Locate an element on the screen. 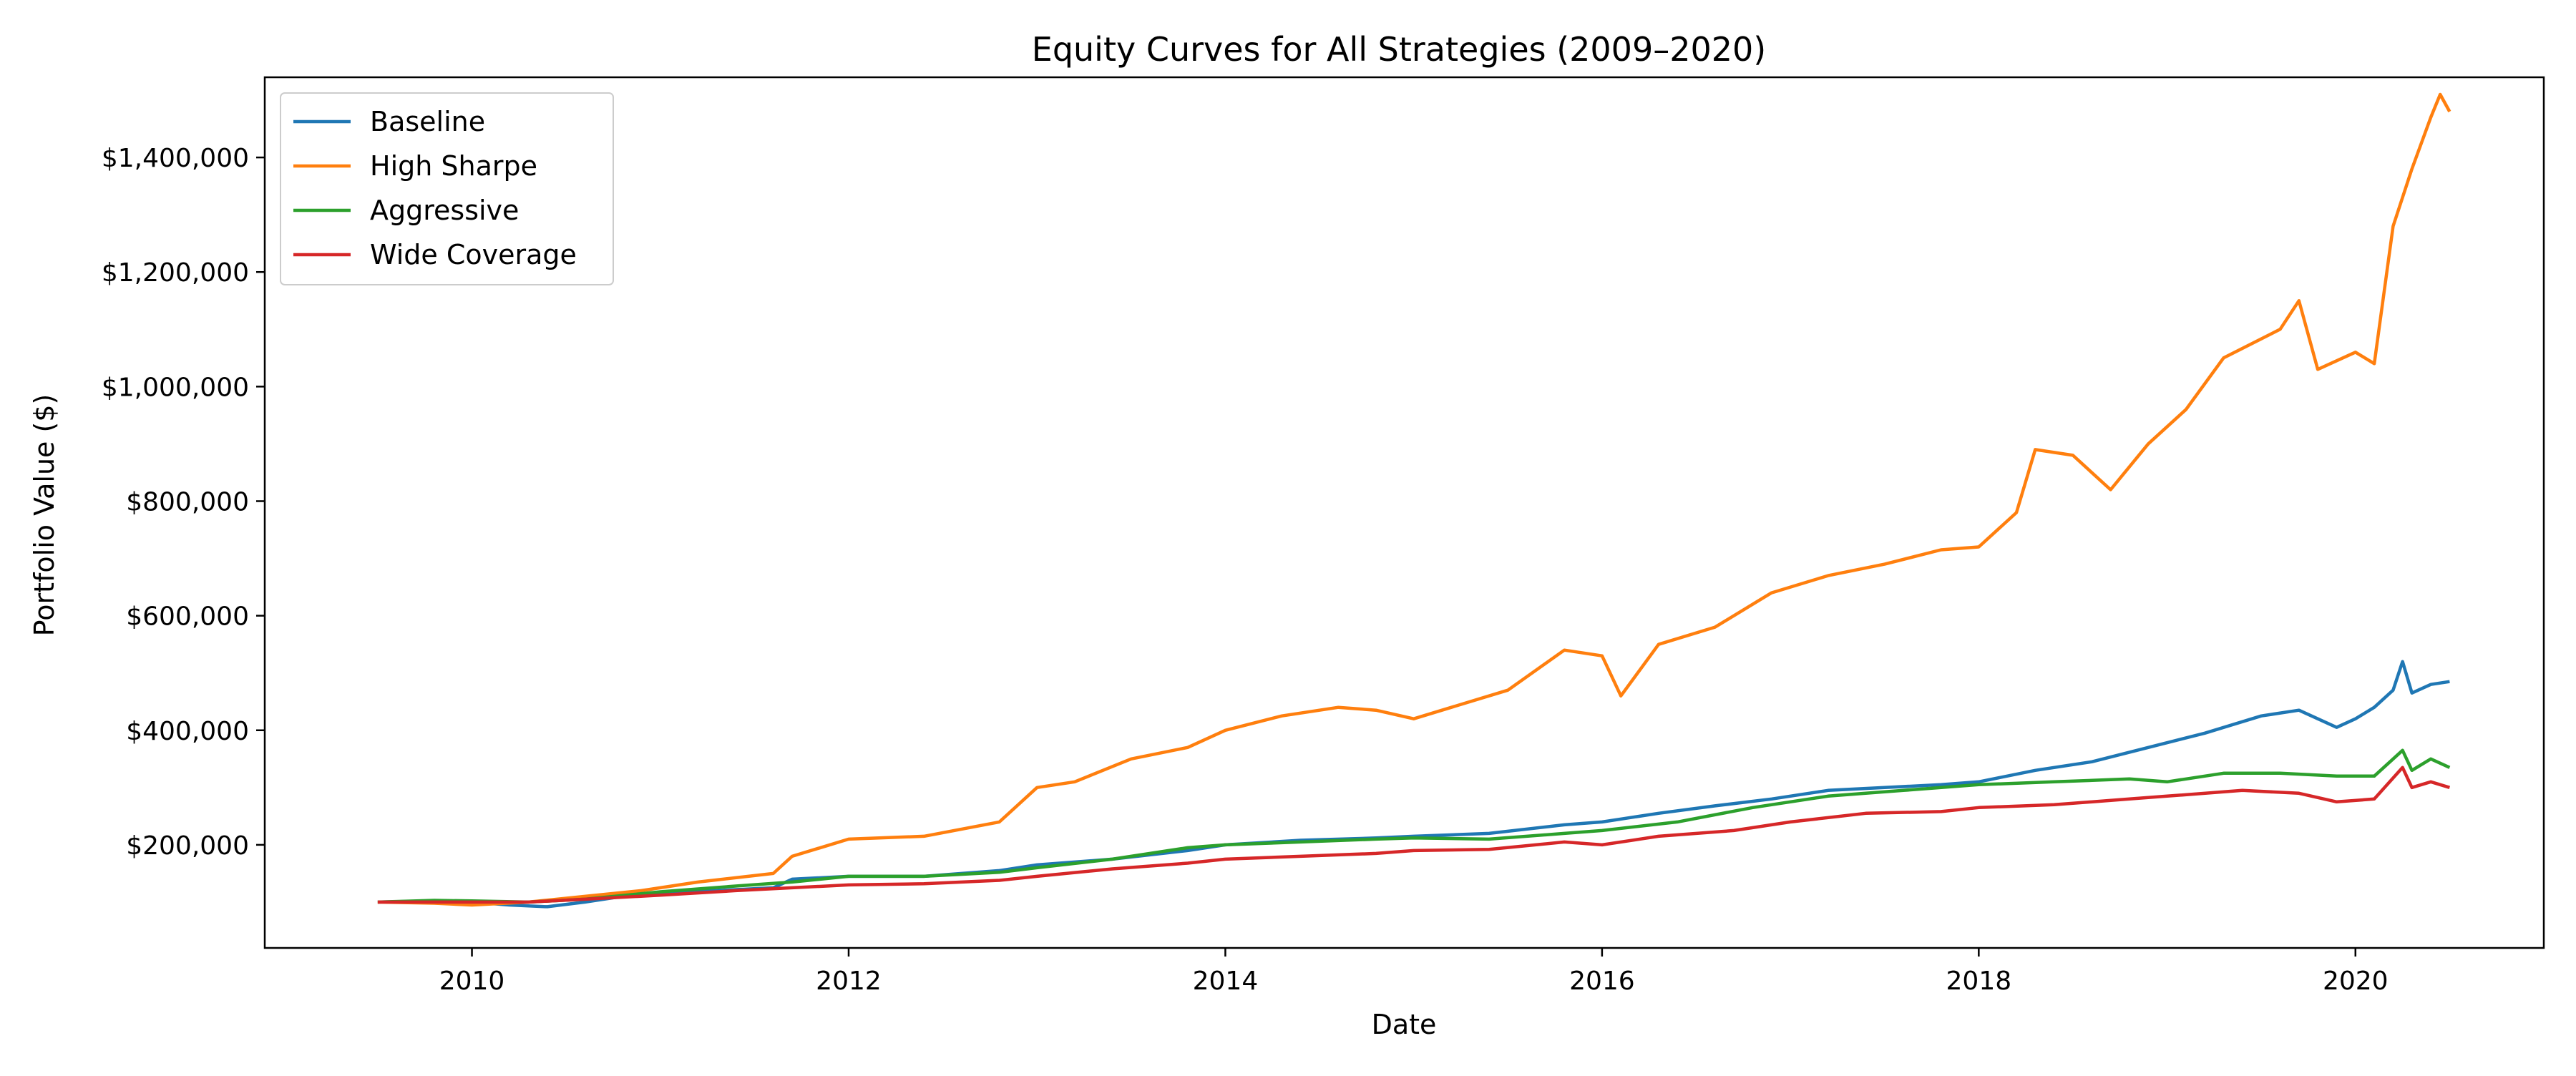 The height and width of the screenshot is (1076, 2576). y-axis-label: Portfolio Value ($) is located at coordinates (44, 516).